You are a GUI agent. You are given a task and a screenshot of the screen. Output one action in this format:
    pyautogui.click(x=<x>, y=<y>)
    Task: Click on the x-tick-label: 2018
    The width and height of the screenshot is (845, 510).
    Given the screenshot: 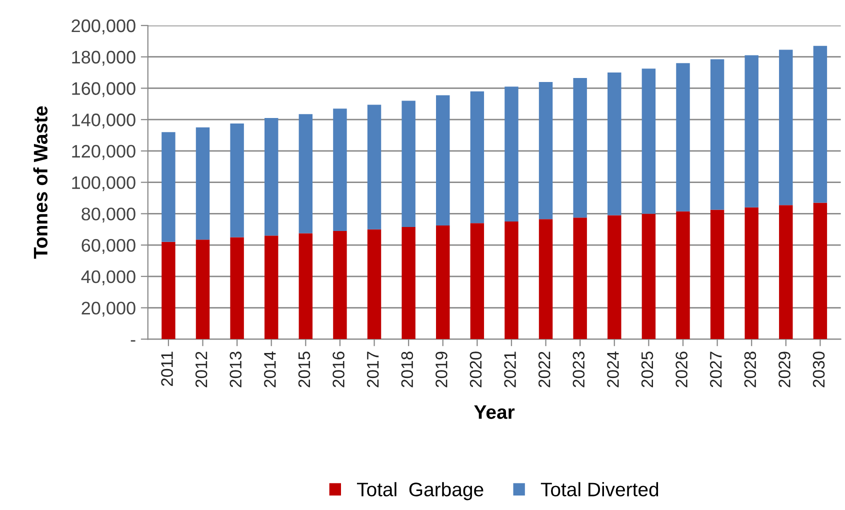 What is the action you would take?
    pyautogui.click(x=407, y=370)
    